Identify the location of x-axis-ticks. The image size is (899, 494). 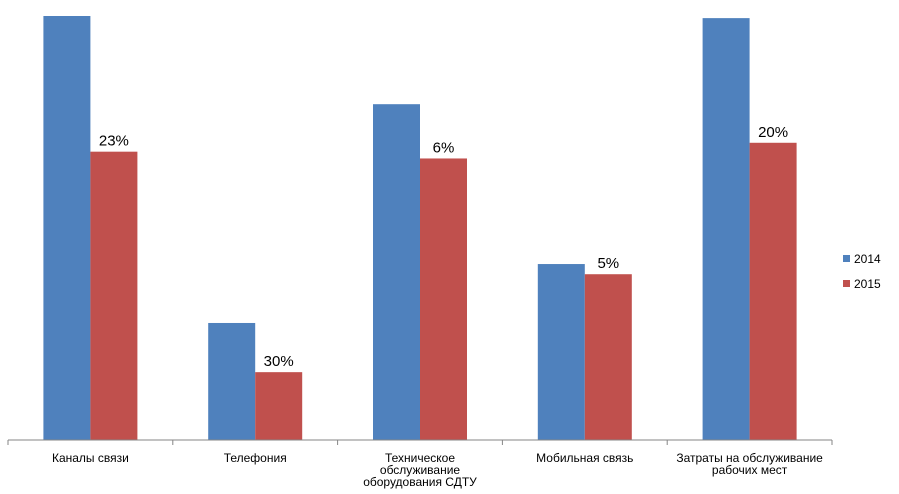
(420, 442).